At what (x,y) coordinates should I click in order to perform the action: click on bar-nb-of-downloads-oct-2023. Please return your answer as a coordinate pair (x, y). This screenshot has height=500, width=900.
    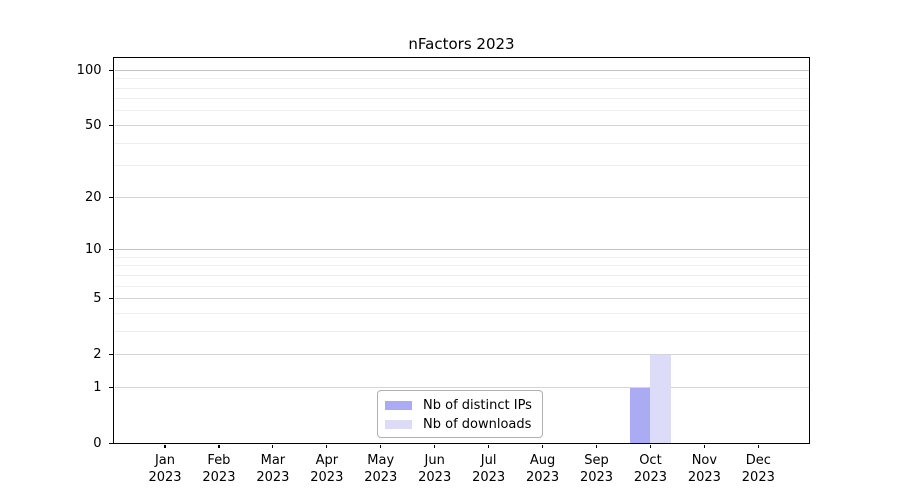
    Looking at the image, I should click on (661, 399).